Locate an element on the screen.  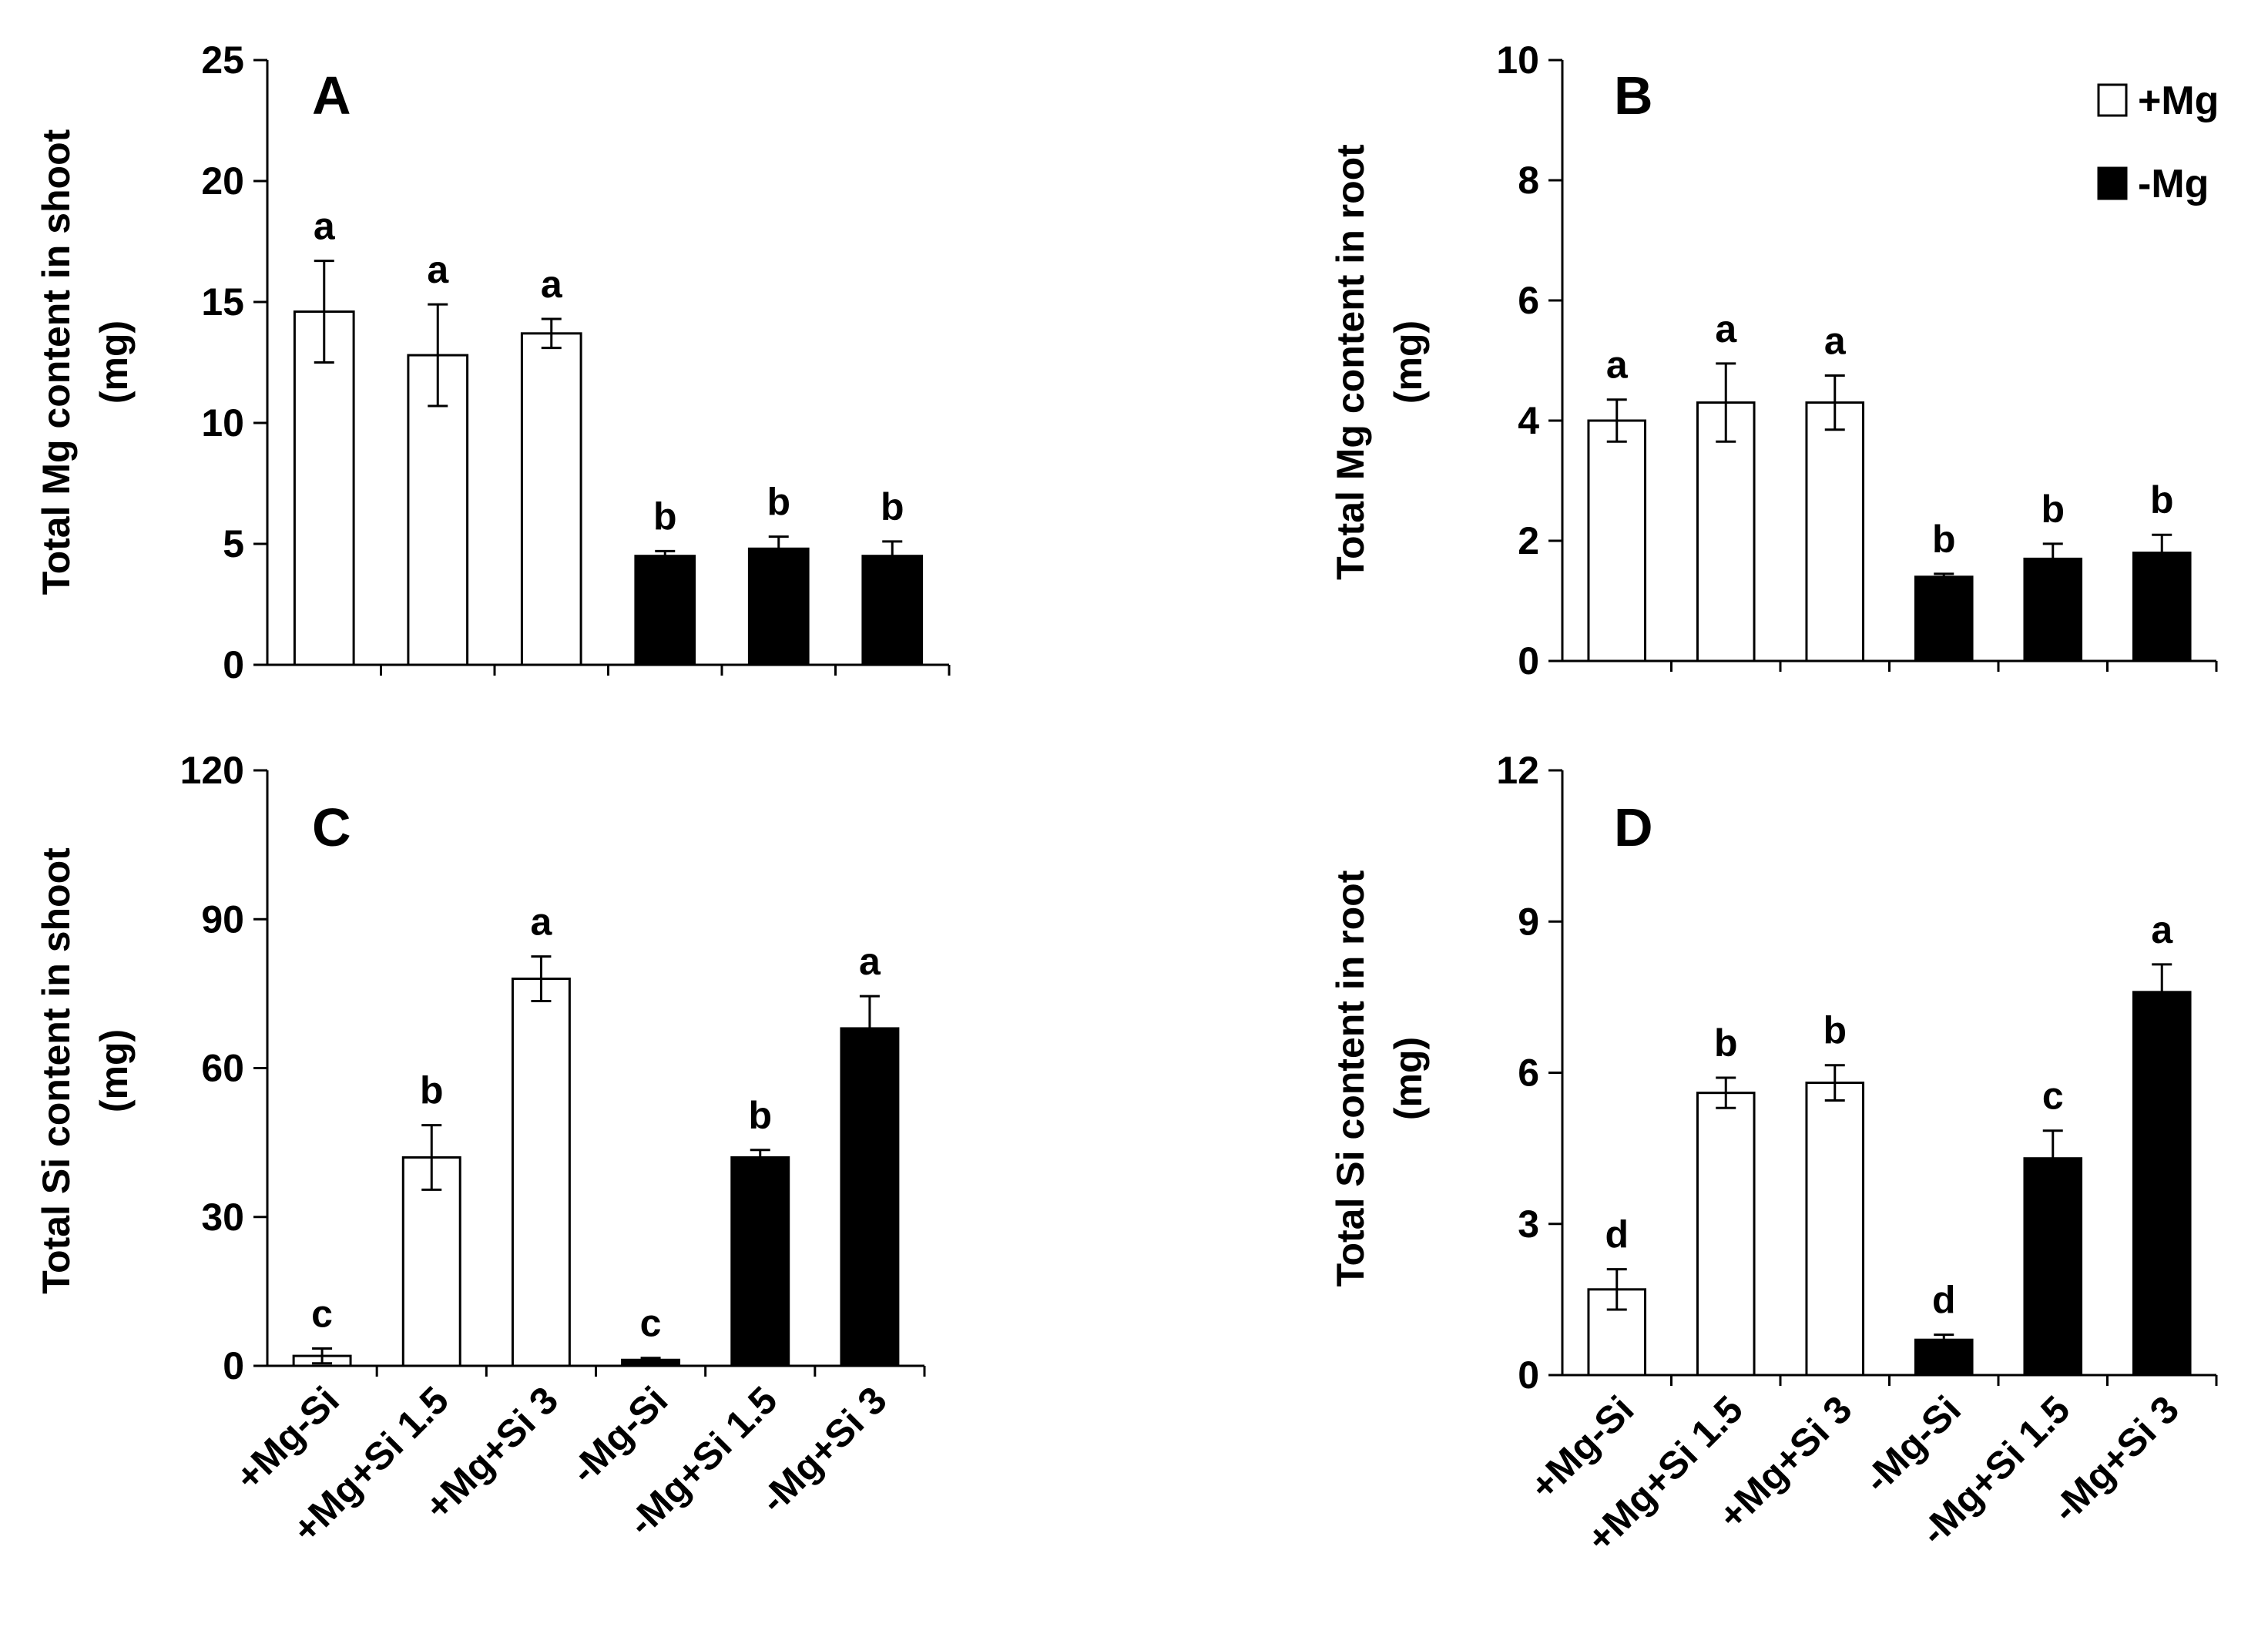
y-tick-label: 8 is located at coordinates (1528, 180).